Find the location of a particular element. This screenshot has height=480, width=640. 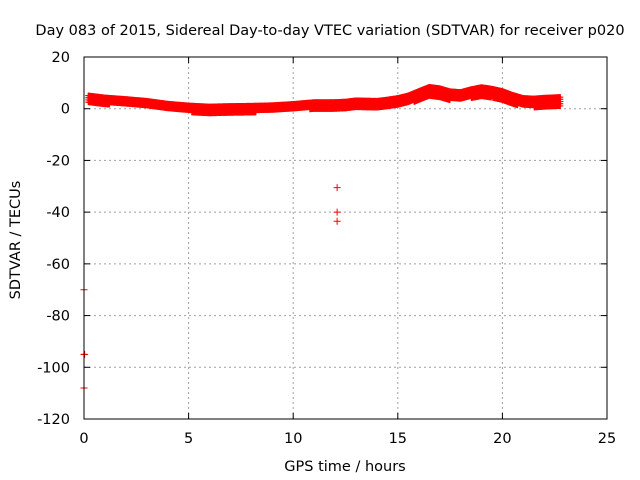

y-tick-label: 20 is located at coordinates (61, 58).